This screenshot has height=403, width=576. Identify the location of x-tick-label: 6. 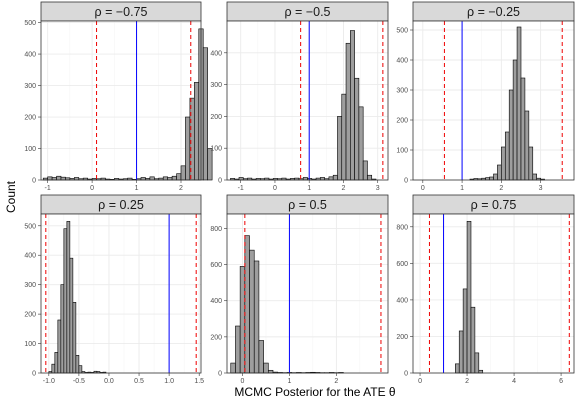
(561, 381).